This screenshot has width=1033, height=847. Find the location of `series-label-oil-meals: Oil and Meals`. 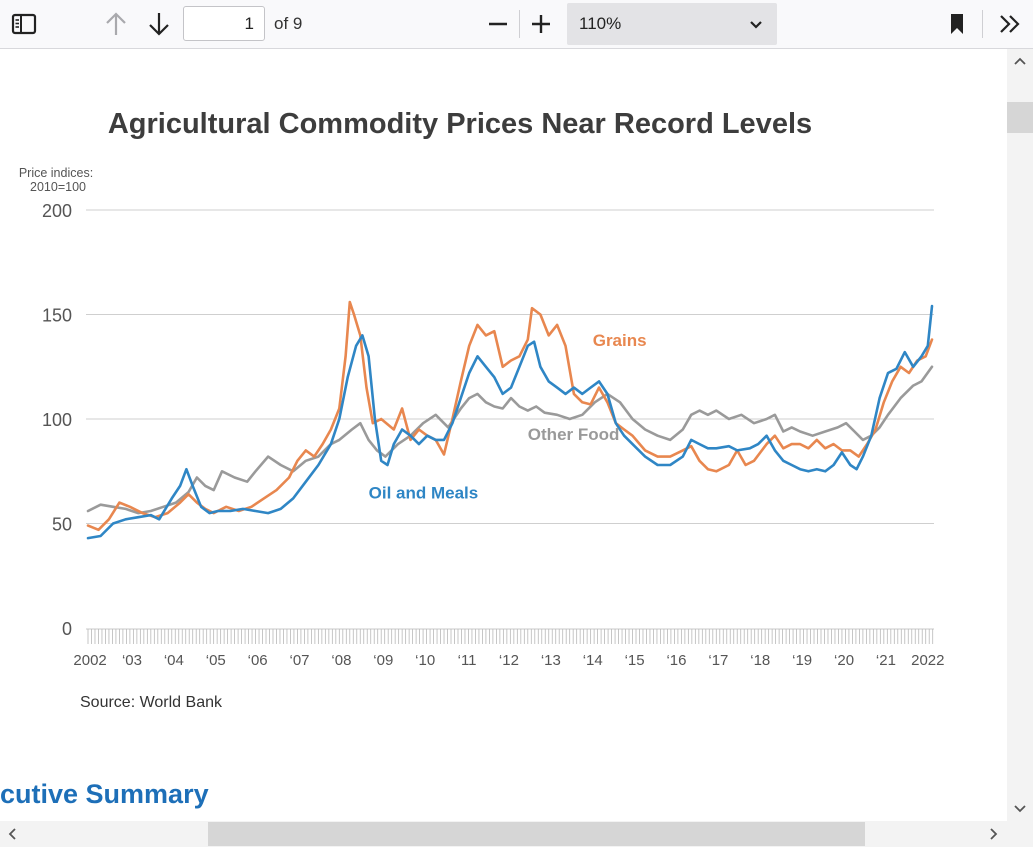

series-label-oil-meals: Oil and Meals is located at coordinates (424, 492).